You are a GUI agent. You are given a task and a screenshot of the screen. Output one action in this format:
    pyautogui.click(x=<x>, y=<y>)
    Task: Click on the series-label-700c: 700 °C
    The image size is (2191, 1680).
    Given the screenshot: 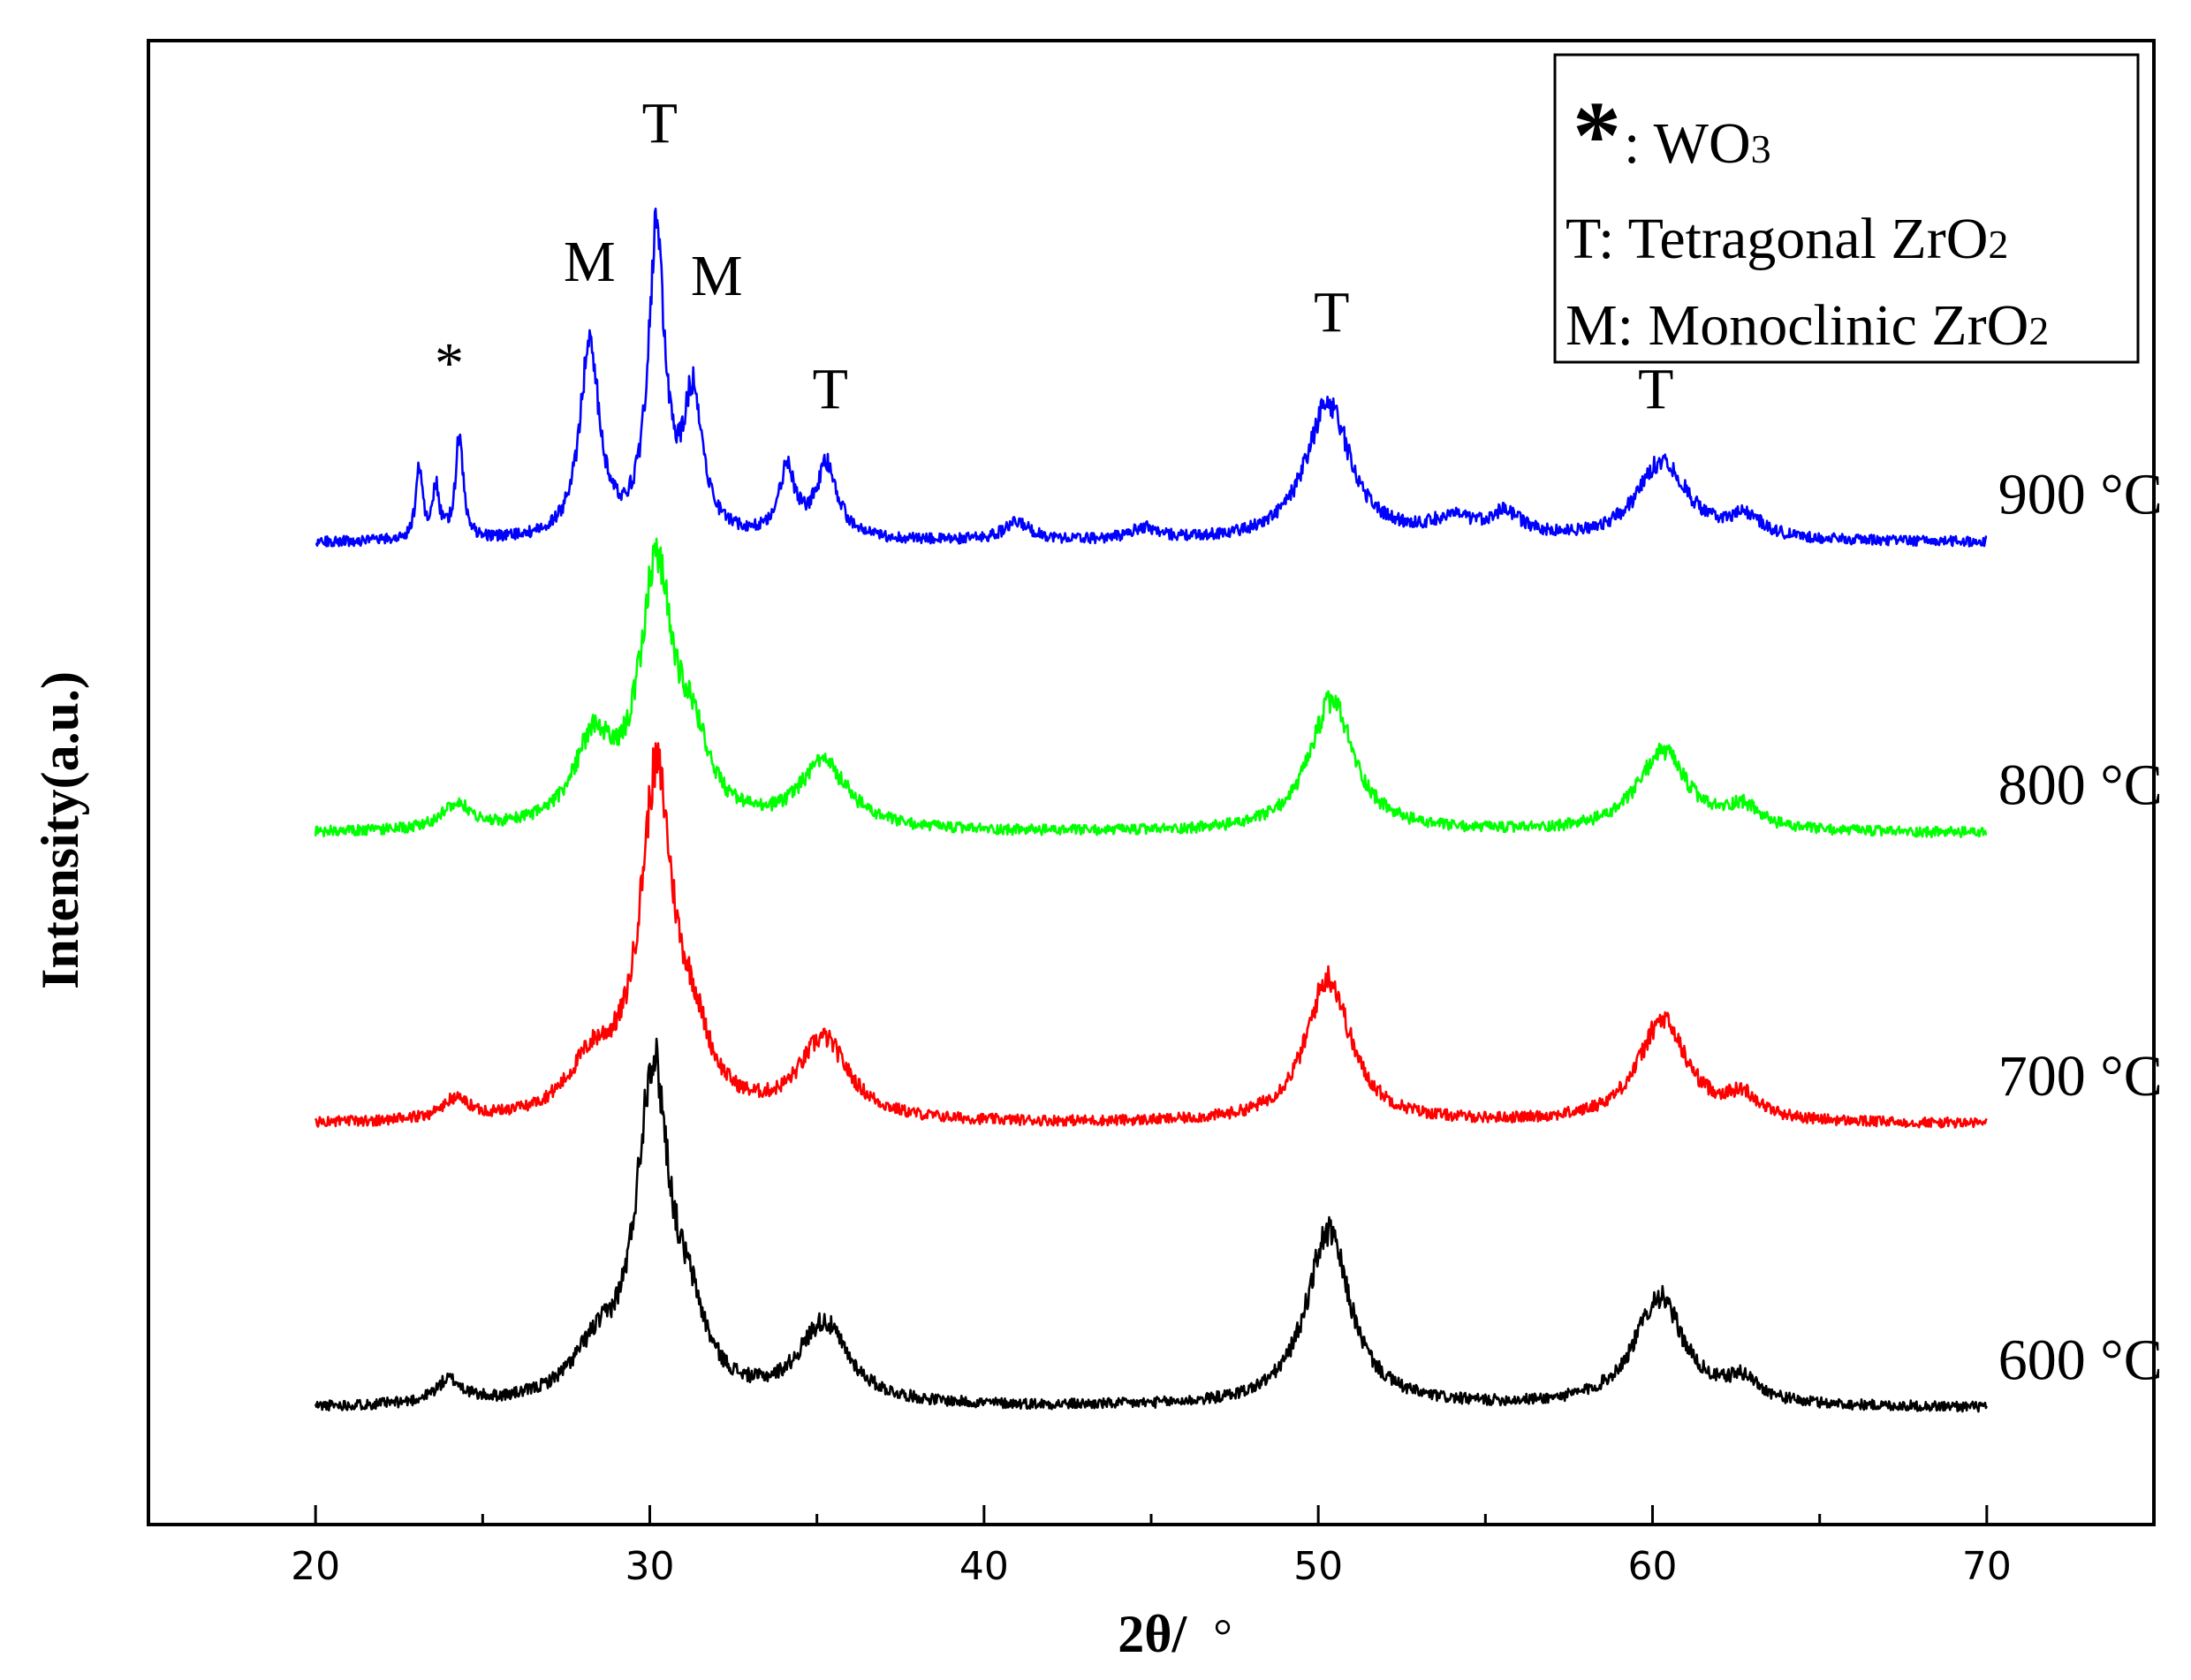 What is the action you would take?
    pyautogui.click(x=2080, y=1076)
    